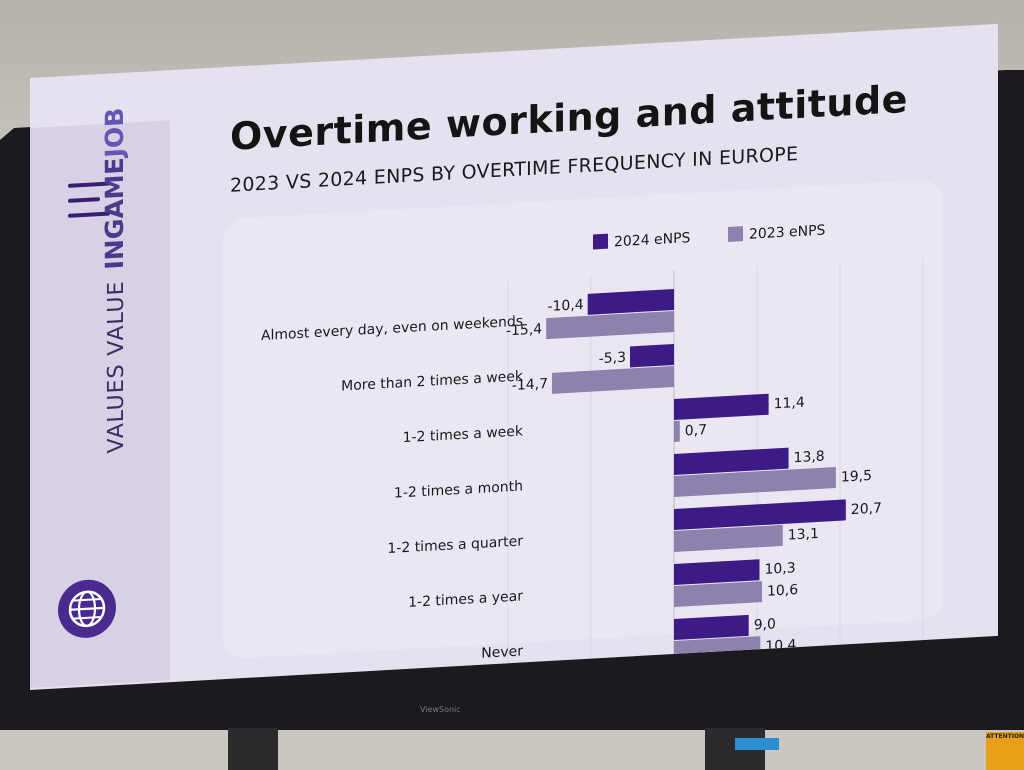 Image resolution: width=1024 pixels, height=770 pixels. Describe the element at coordinates (803, 535) in the screenshot. I see `data-label: 13,1` at that location.